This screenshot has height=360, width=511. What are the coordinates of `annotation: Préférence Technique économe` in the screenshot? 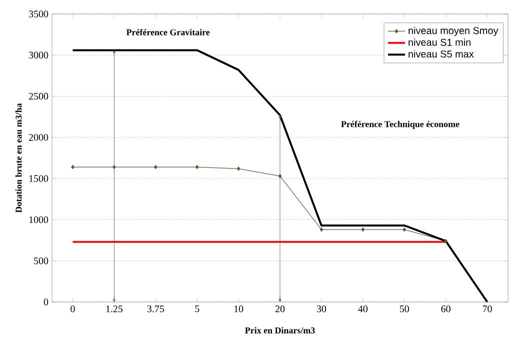 It's located at (400, 124).